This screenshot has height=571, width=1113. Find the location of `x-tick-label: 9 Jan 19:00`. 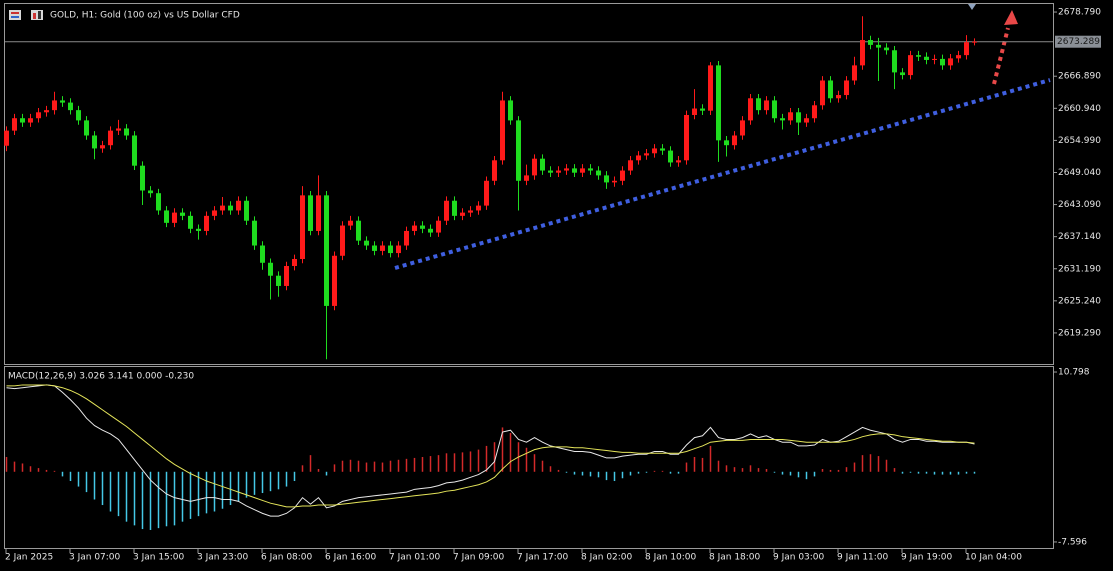

x-tick-label: 9 Jan 19:00 is located at coordinates (927, 558).